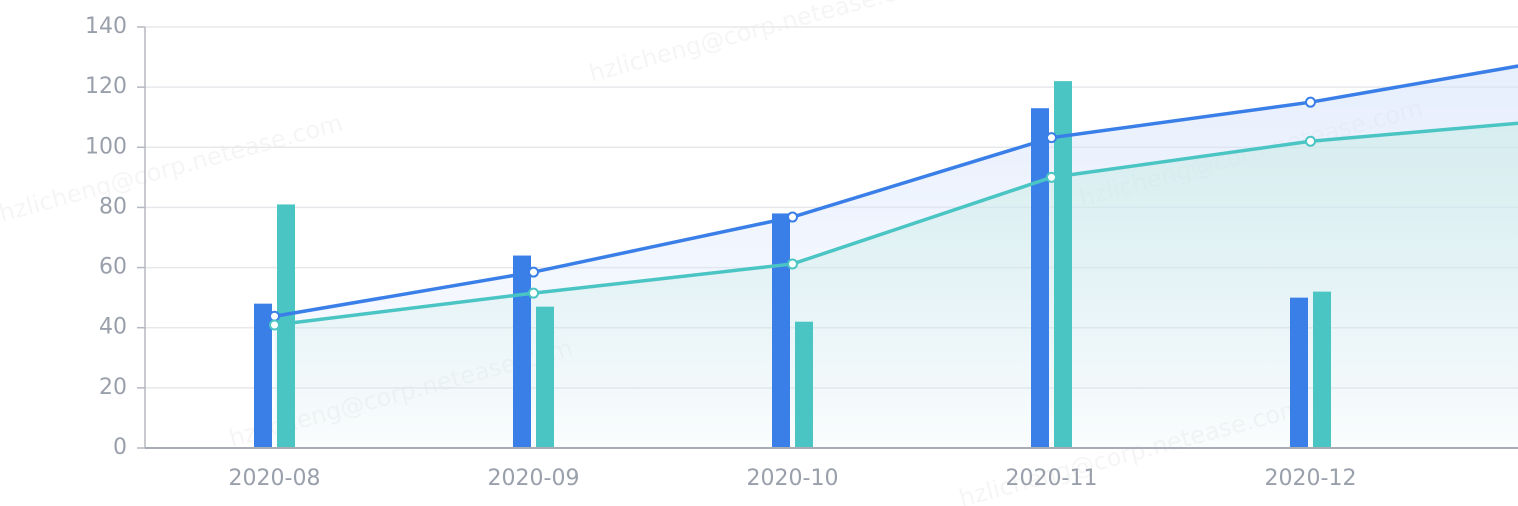 The width and height of the screenshot is (1518, 506). I want to click on x-tick-label: 2020-11, so click(1052, 478).